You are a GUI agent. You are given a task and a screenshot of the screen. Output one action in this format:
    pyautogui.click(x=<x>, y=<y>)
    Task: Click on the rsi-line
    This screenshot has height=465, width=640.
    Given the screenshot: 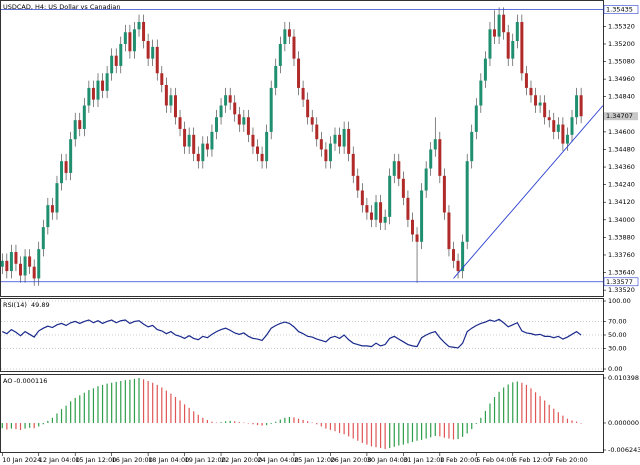 What is the action you would take?
    pyautogui.click(x=292, y=333)
    